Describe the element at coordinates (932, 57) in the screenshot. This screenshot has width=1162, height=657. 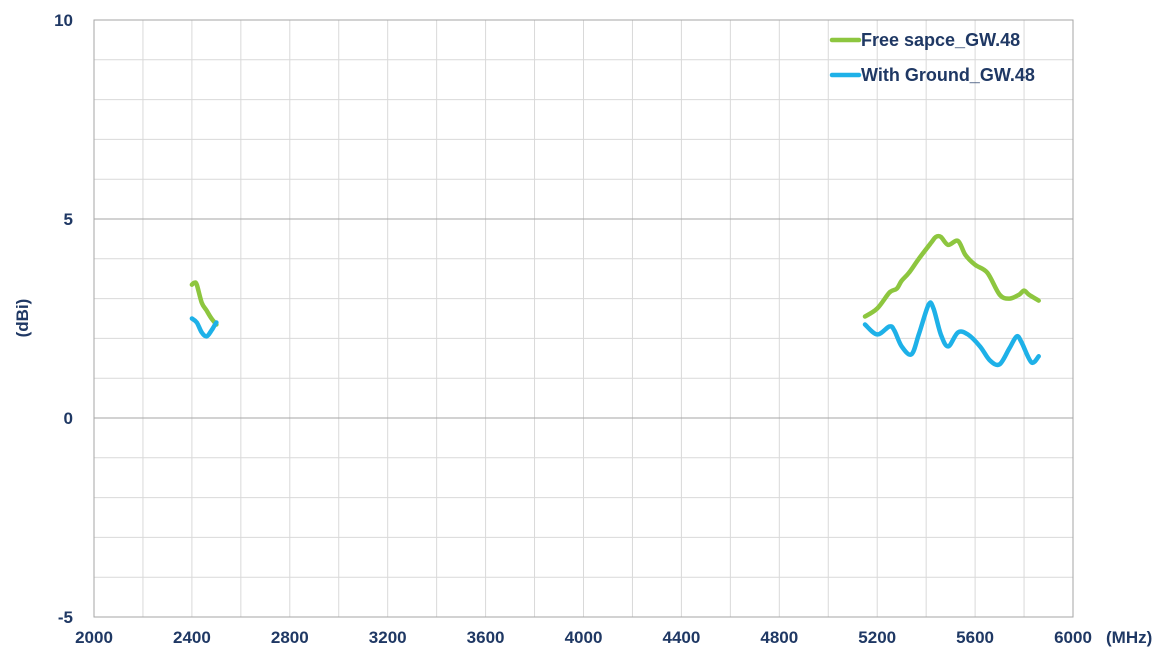
I see `legend: Free sapce_GW.48 With Ground_GW.48` at that location.